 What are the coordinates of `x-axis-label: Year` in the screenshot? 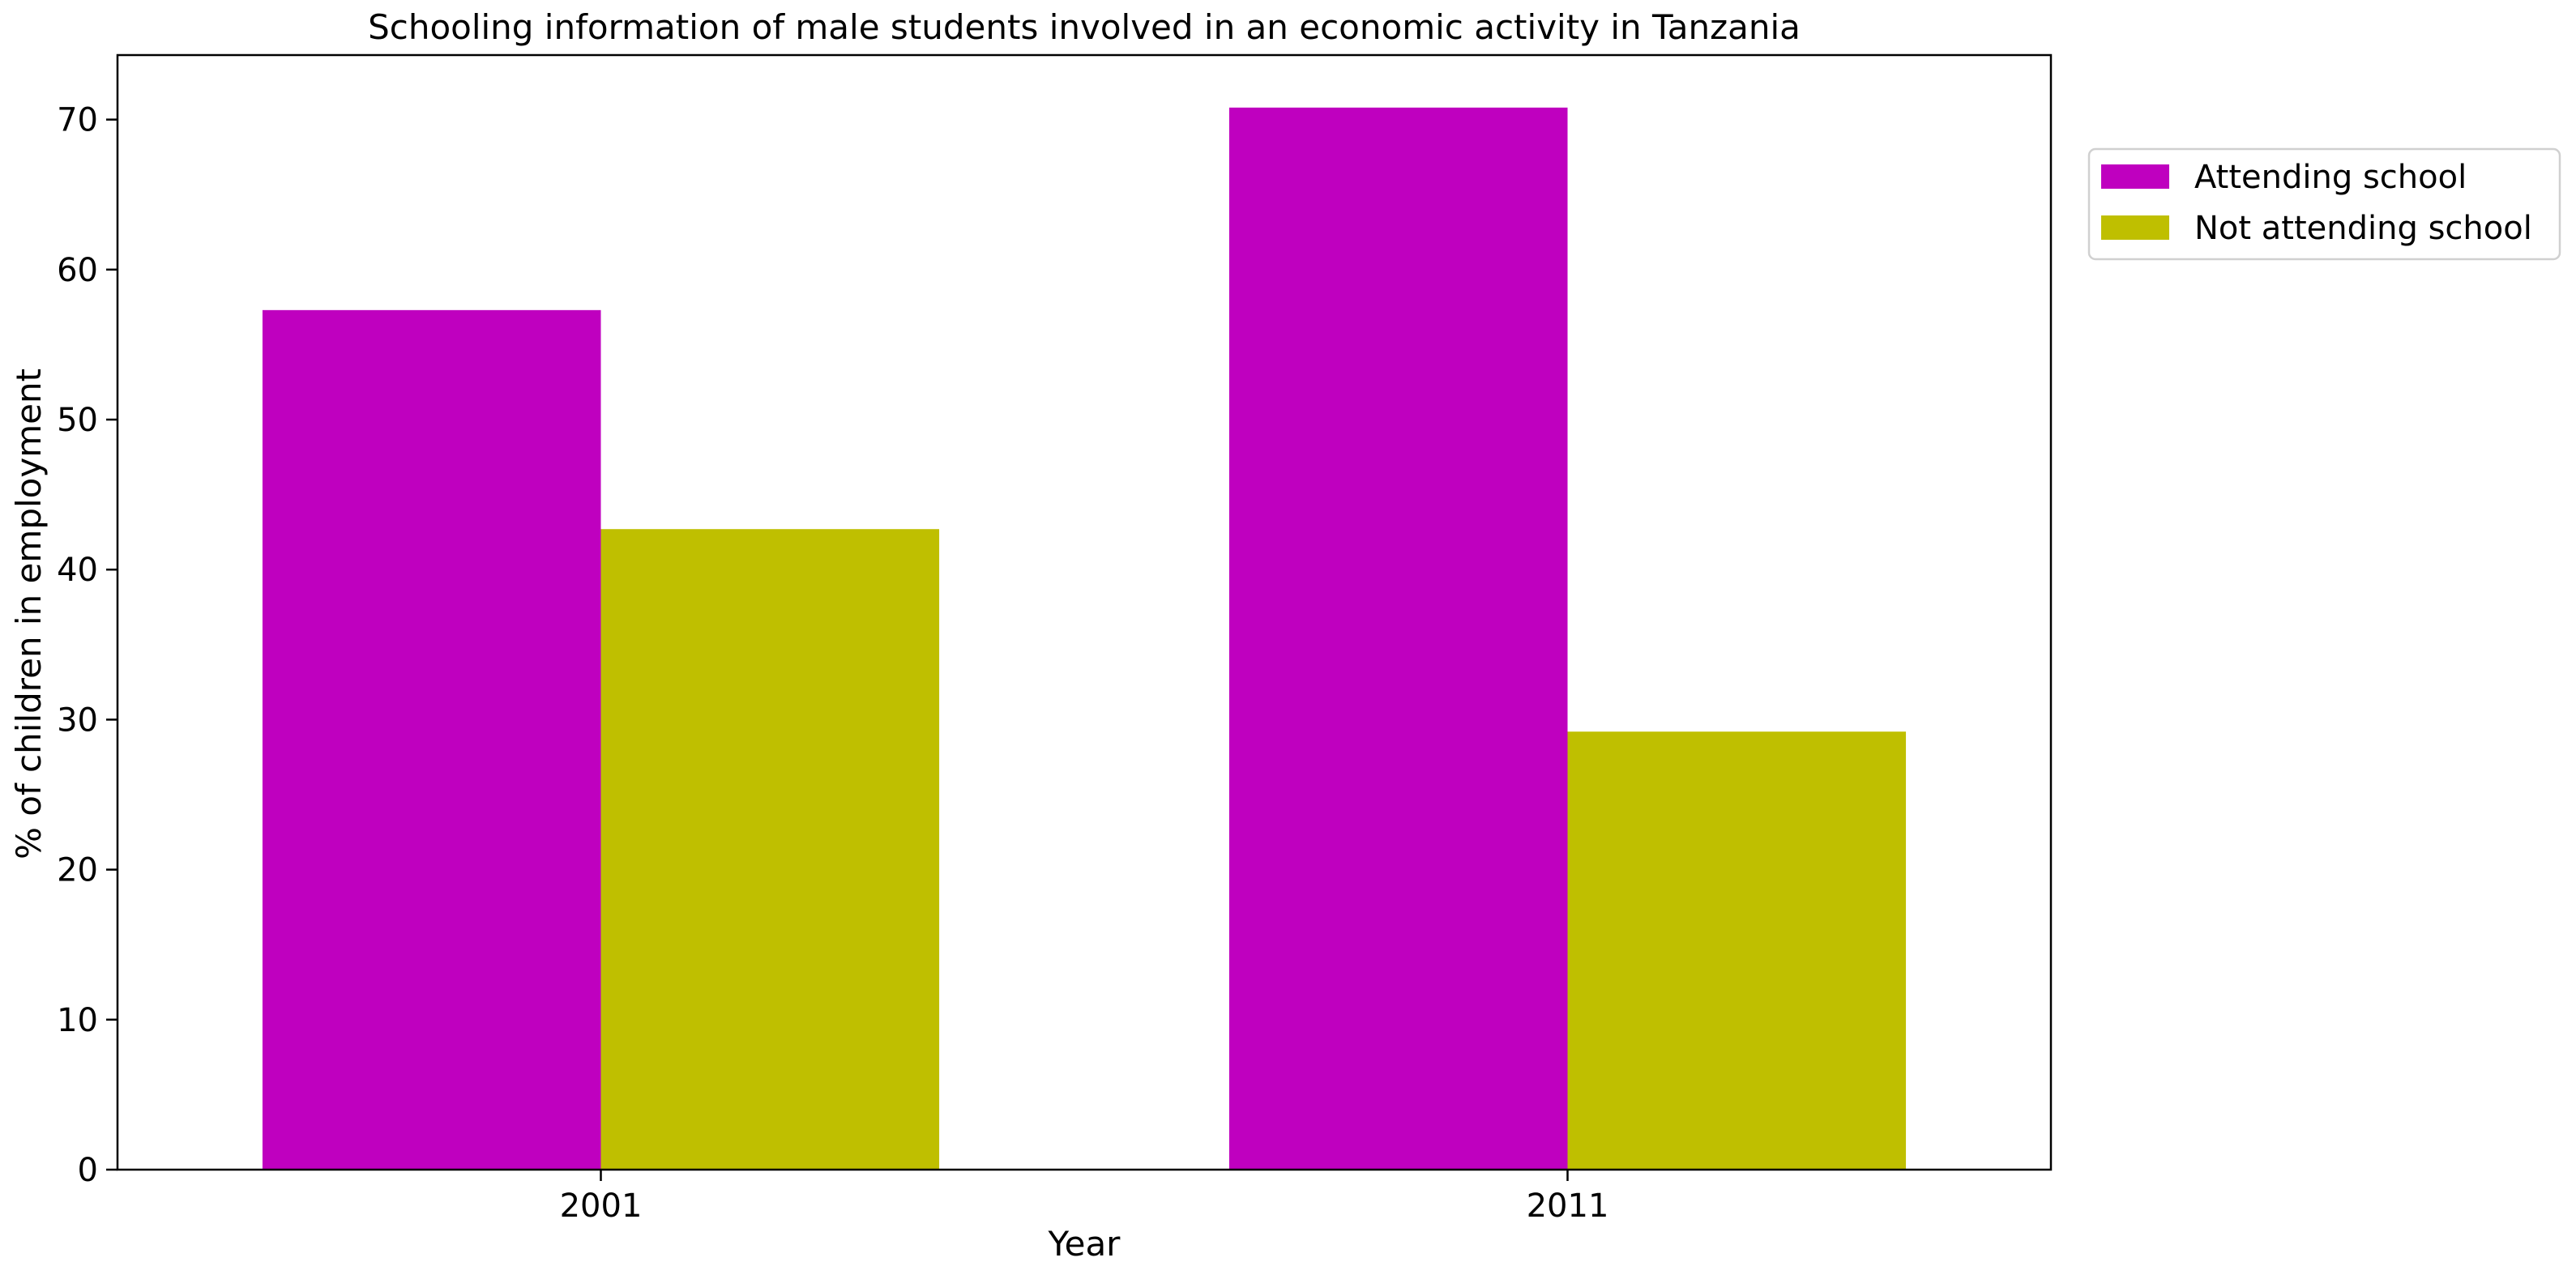 It's located at (1084, 1244).